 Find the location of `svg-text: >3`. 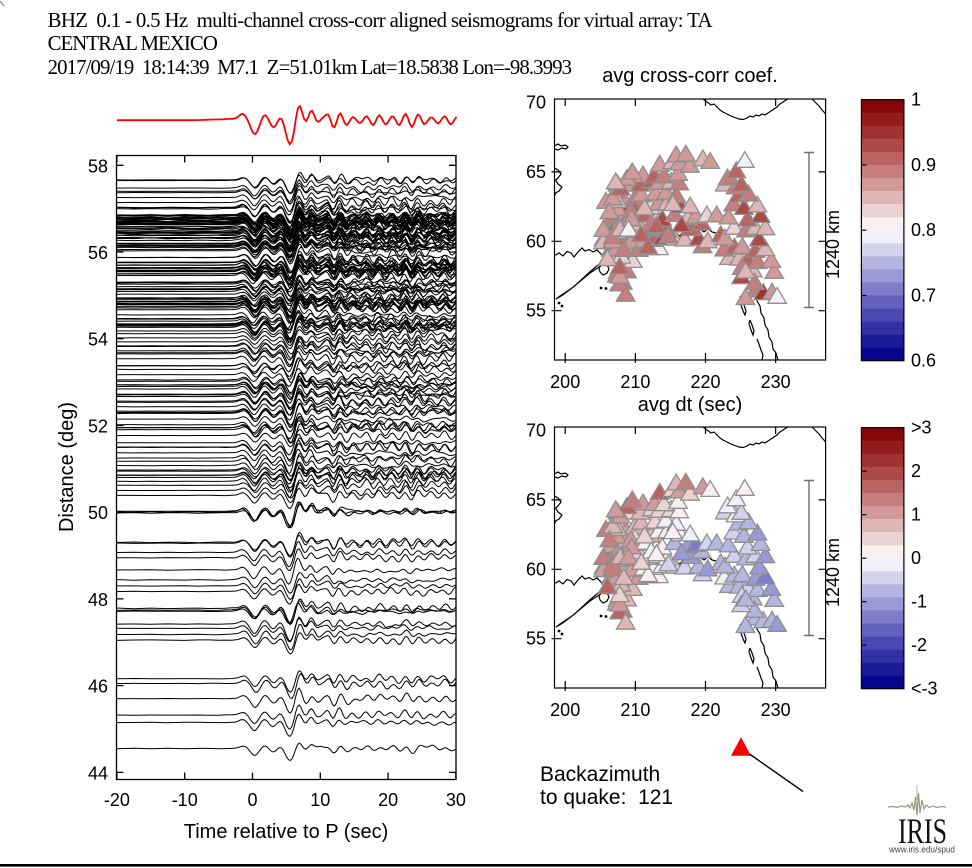

svg-text: >3 is located at coordinates (921, 428).